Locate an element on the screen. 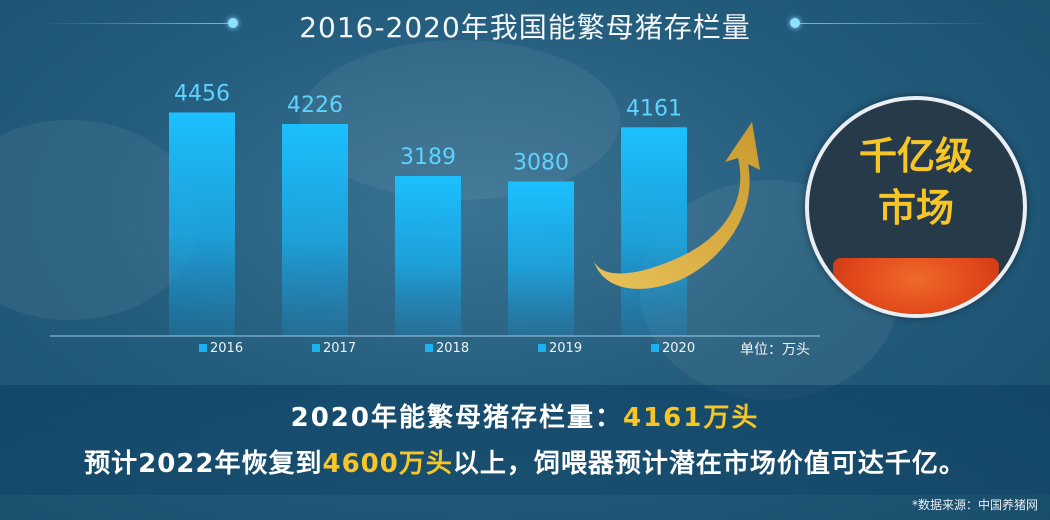 This screenshot has height=520, width=1050. title-line-left is located at coordinates (135, 23).